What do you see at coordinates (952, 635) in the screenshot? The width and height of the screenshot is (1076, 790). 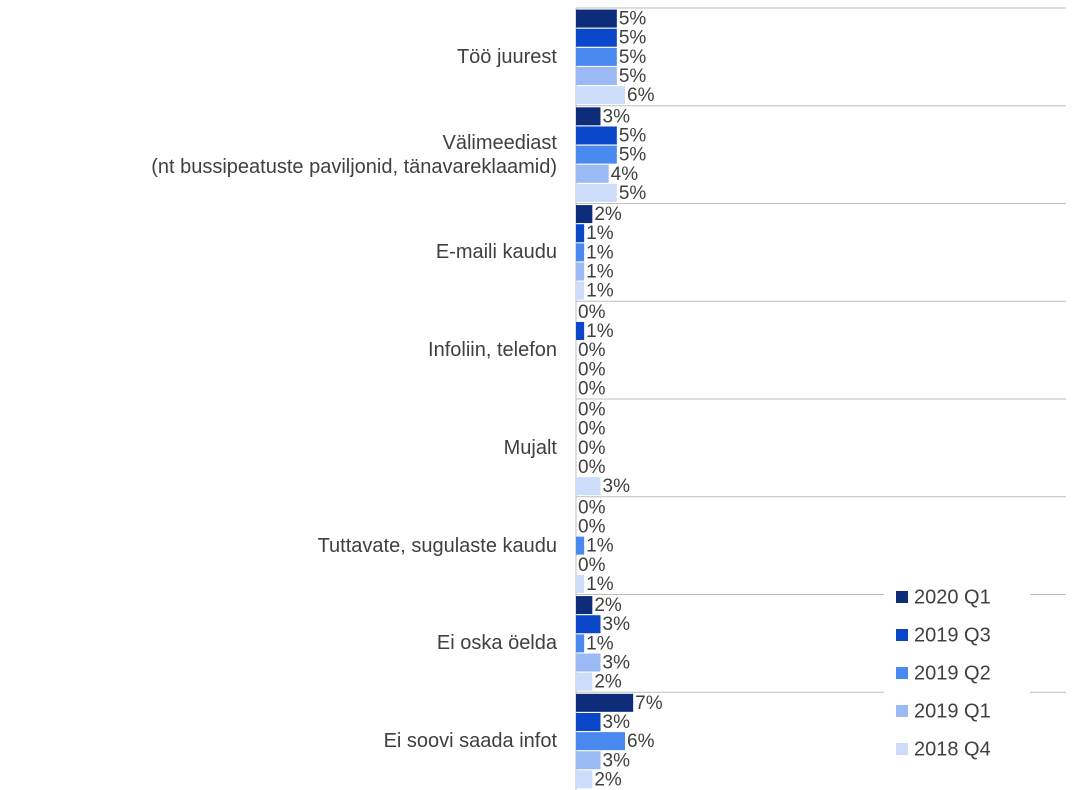 I see `legend-label: 2019 Q3` at bounding box center [952, 635].